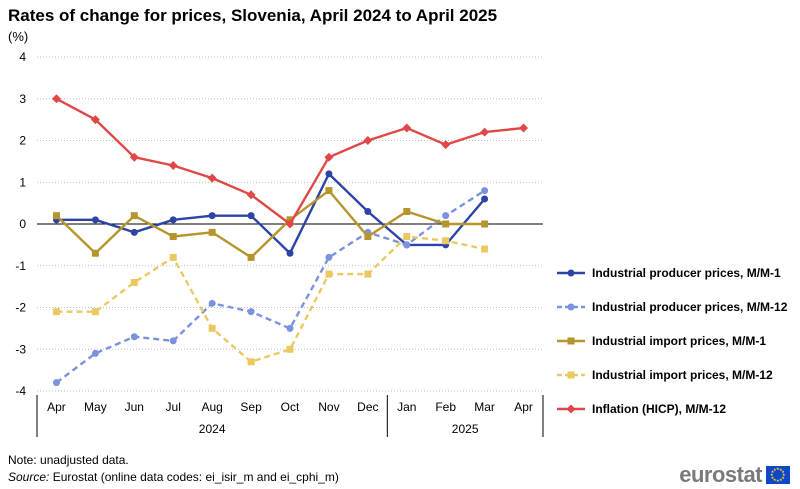 Image resolution: width=800 pixels, height=489 pixels. Describe the element at coordinates (676, 273) in the screenshot. I see `legend-item: Industrial producer prices, M/M-1` at that location.